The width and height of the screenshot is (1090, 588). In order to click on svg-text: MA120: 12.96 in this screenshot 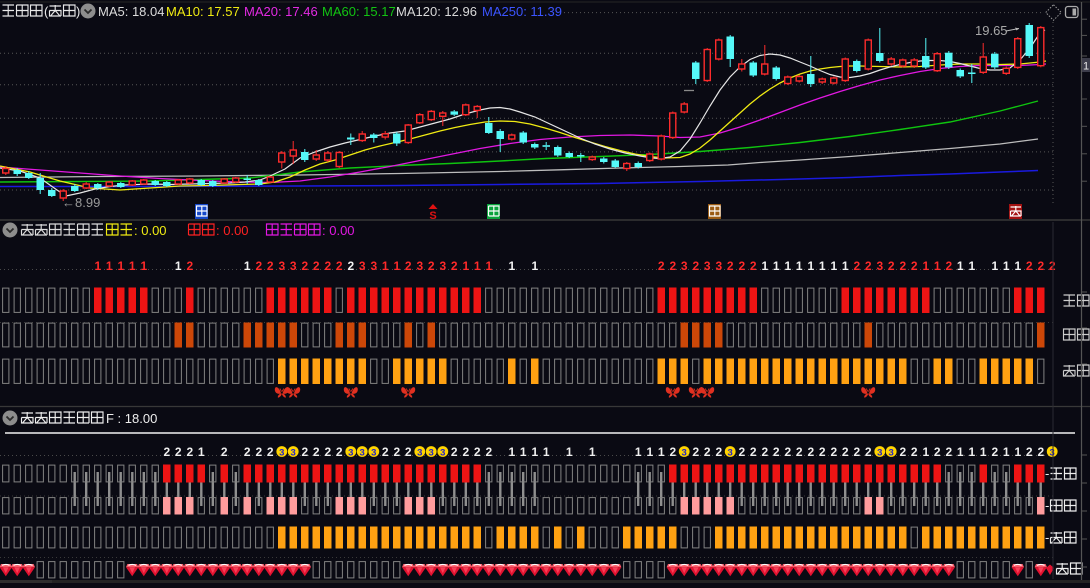, I will do `click(436, 11)`.